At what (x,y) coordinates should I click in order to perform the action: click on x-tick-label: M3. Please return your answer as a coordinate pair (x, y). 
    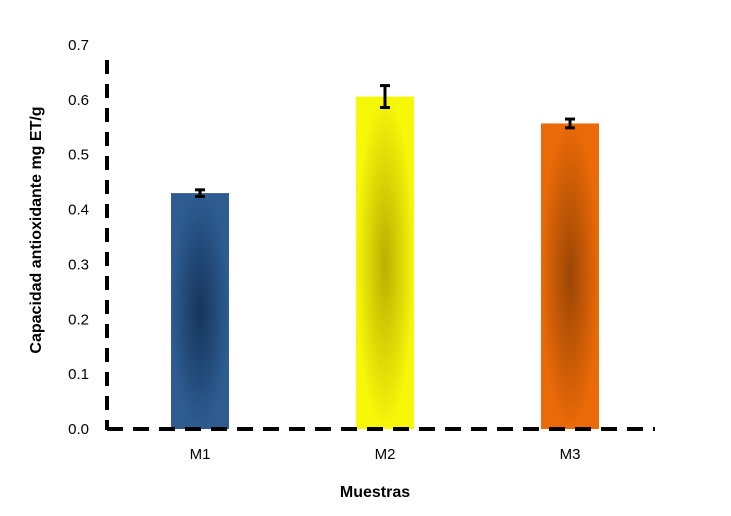
    Looking at the image, I should click on (570, 454).